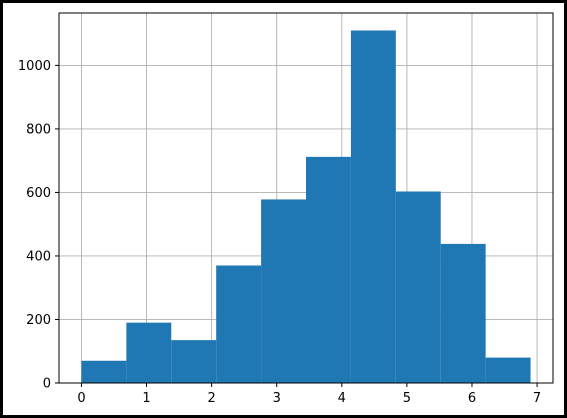 This screenshot has width=567, height=418. What do you see at coordinates (34, 66) in the screenshot?
I see `y-tick-label: 1000` at bounding box center [34, 66].